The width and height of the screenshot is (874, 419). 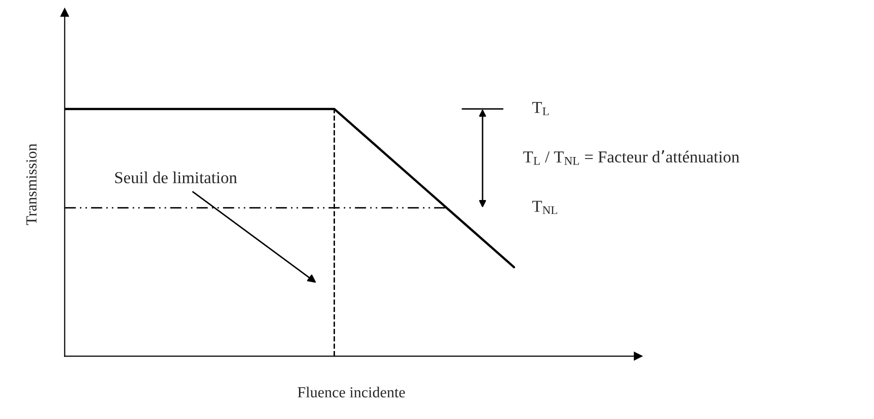 I want to click on annotation: Seuil de limitation, so click(x=176, y=178).